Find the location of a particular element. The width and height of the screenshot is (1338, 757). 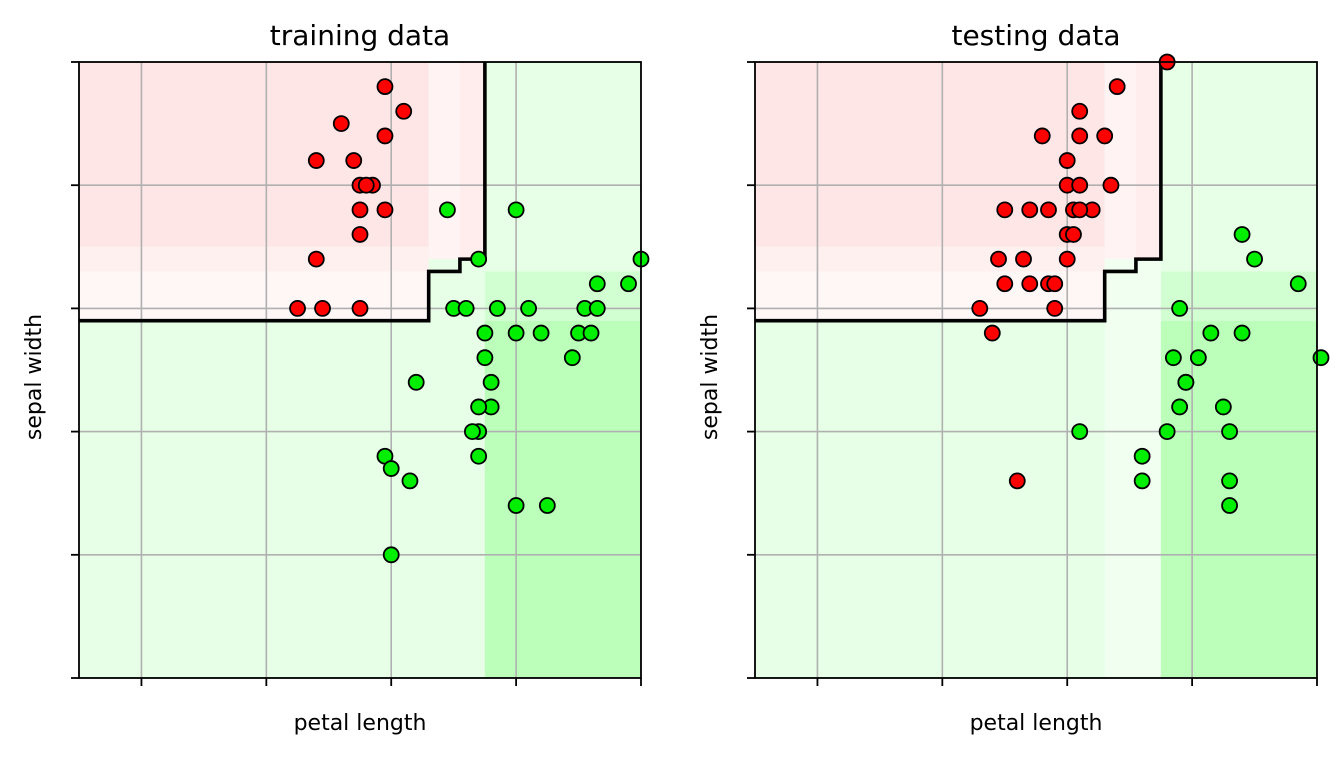

region-green-light-top is located at coordinates (562, 167).